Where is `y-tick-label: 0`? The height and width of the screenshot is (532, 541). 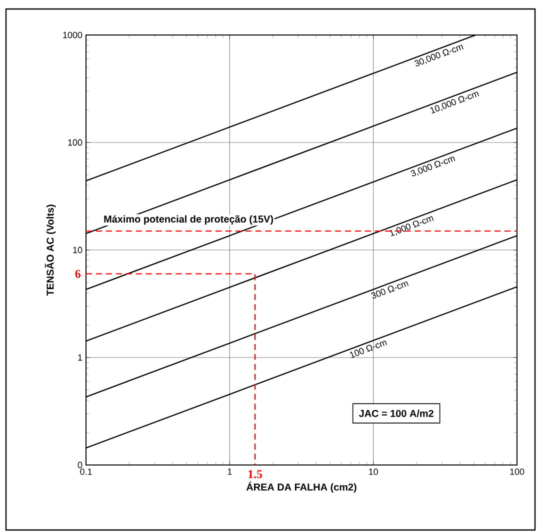 y-tick-label: 0 is located at coordinates (80, 465).